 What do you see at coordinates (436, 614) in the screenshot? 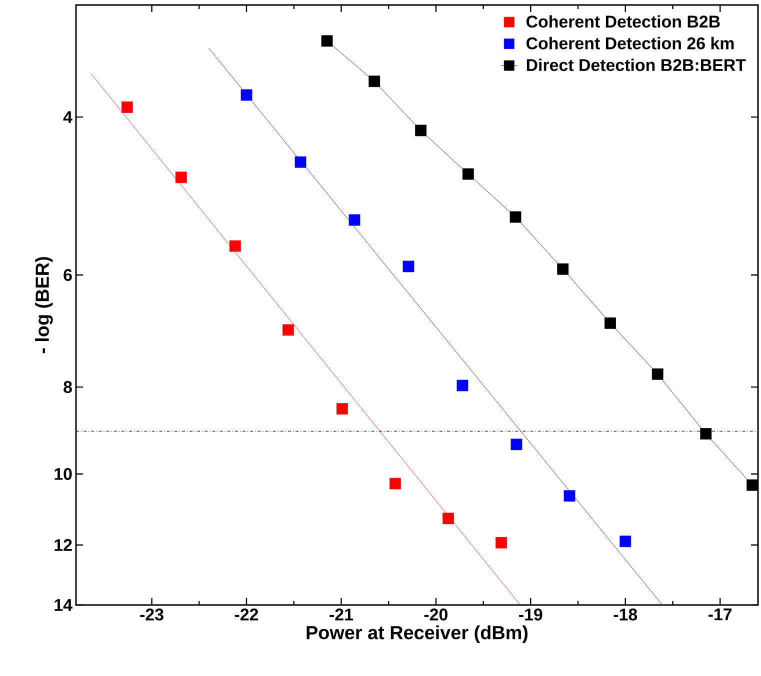
I see `x-tick-label: -20` at bounding box center [436, 614].